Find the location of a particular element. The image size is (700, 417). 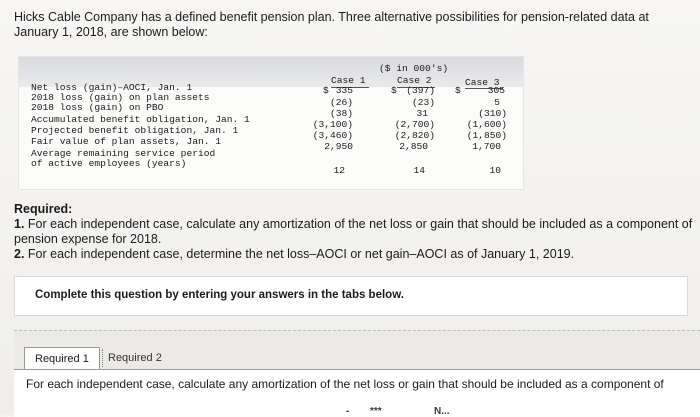

cell-r6-c1: 2,950 is located at coordinates (338, 146).